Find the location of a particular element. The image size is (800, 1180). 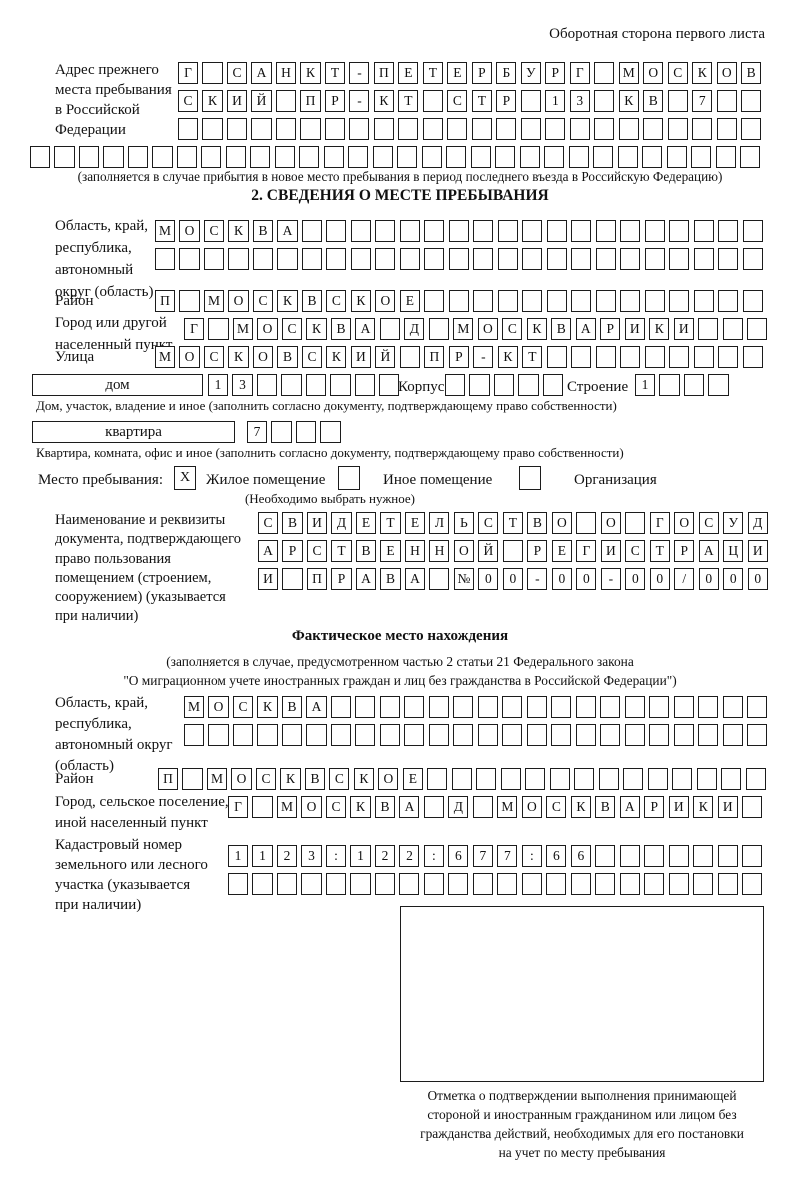

doc-row-3-cell-18: / is located at coordinates (684, 579).